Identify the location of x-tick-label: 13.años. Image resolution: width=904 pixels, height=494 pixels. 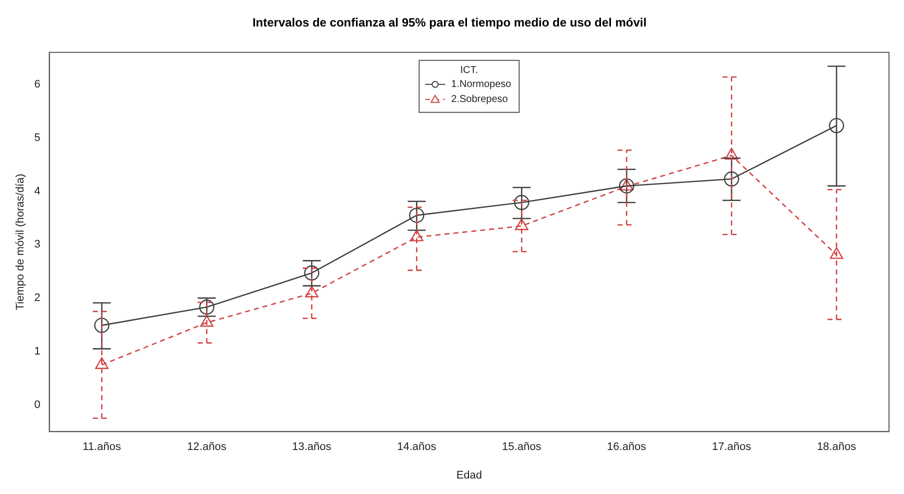
(312, 447).